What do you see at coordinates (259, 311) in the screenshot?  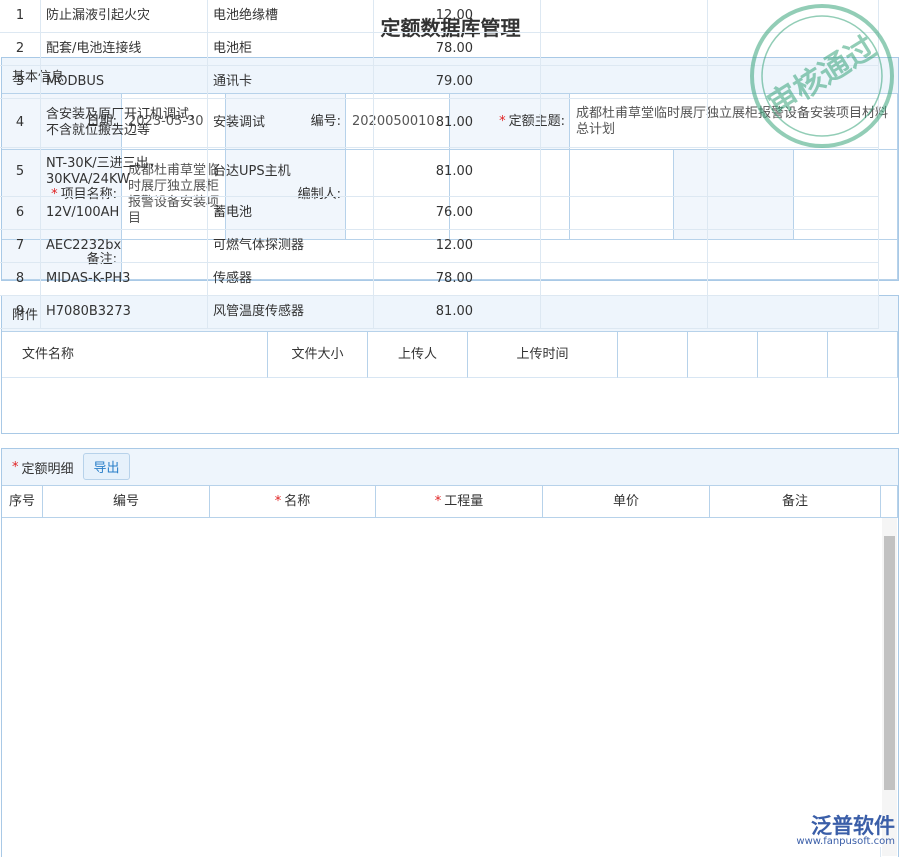 I see `cell-text: 风管温度传感器` at bounding box center [259, 311].